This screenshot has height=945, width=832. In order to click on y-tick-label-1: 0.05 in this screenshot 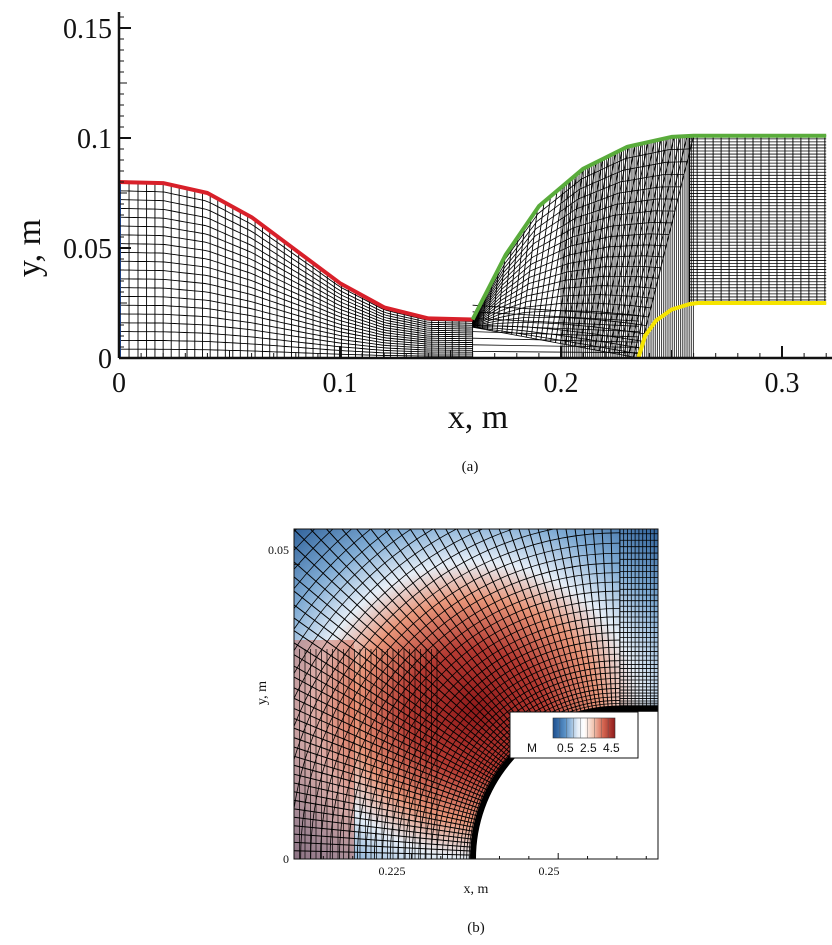, I will do `click(87, 249)`.